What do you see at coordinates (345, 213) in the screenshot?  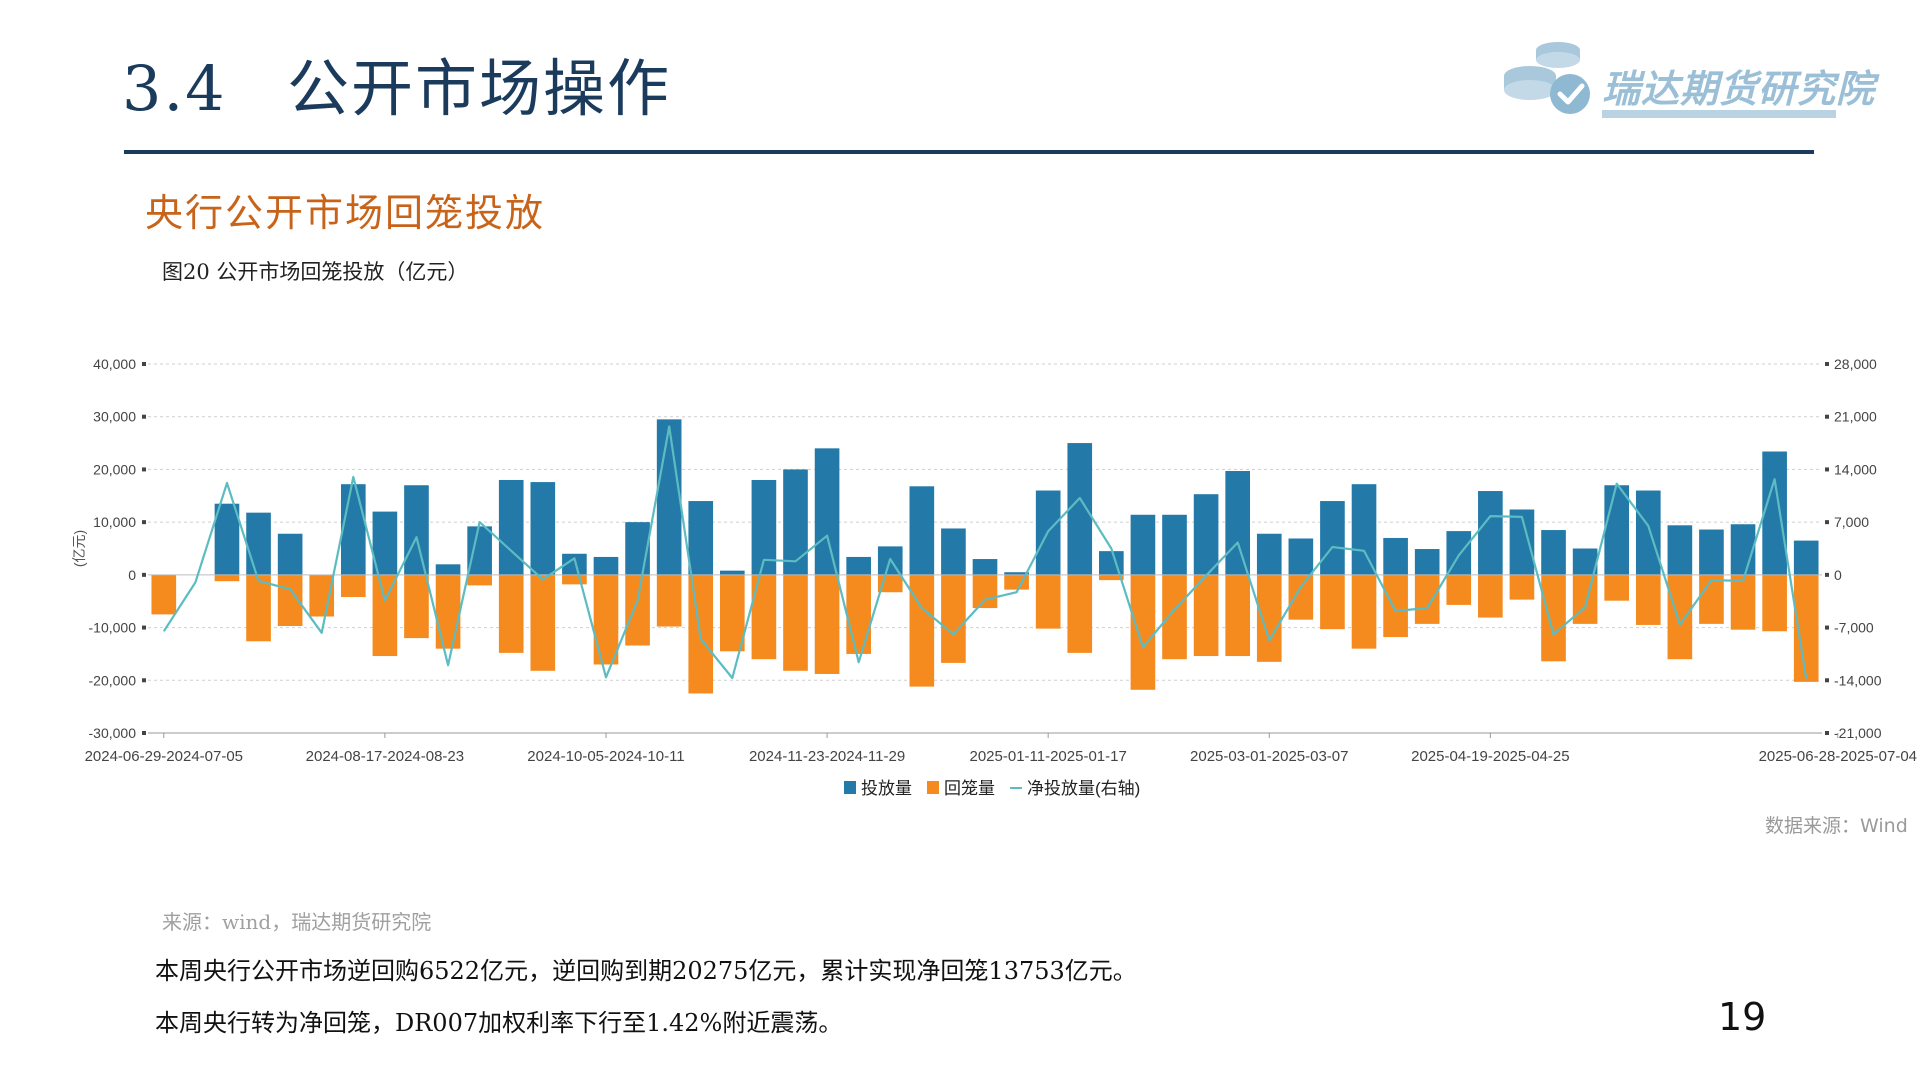 I see `subtitle: 央行公开市场回笼投放` at bounding box center [345, 213].